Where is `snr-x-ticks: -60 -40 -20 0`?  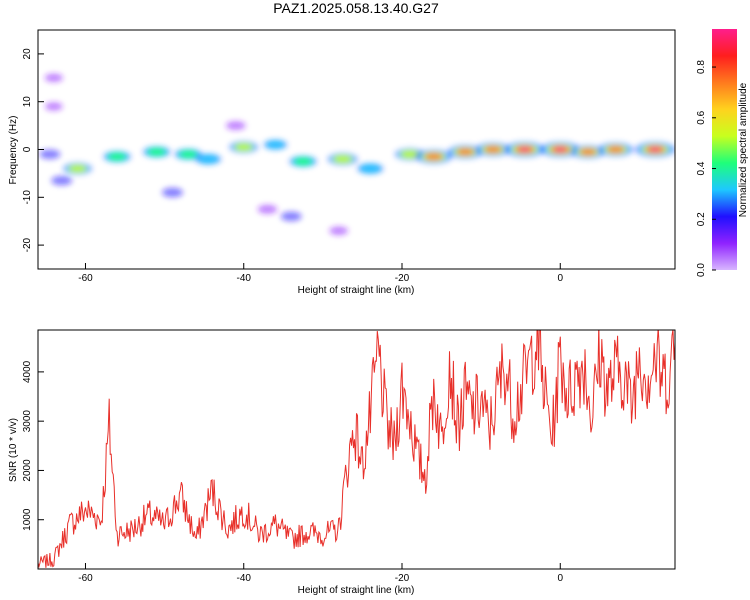 snr-x-ticks: -60 -40 -20 0 is located at coordinates (320, 573).